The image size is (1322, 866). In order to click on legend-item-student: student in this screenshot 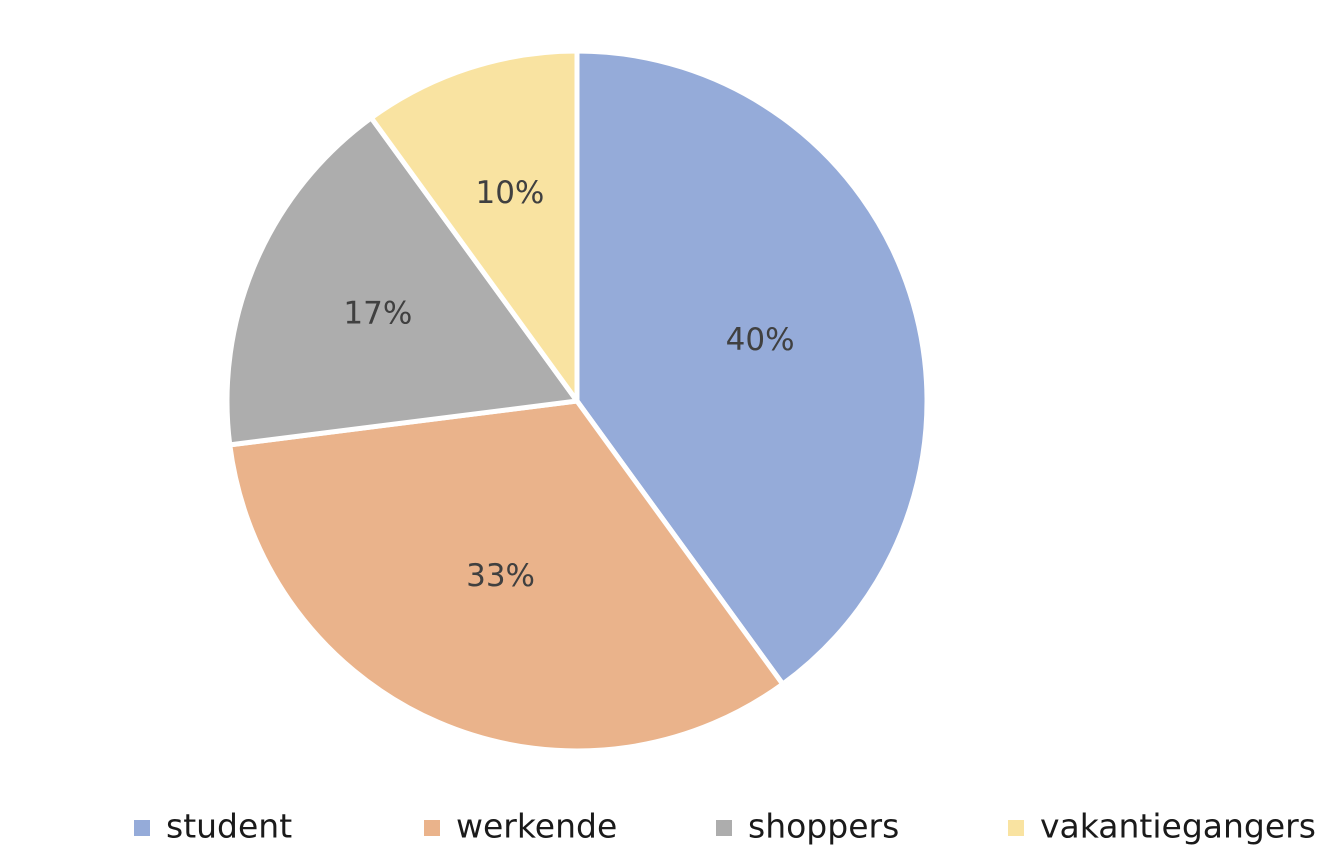, I will do `click(213, 826)`.